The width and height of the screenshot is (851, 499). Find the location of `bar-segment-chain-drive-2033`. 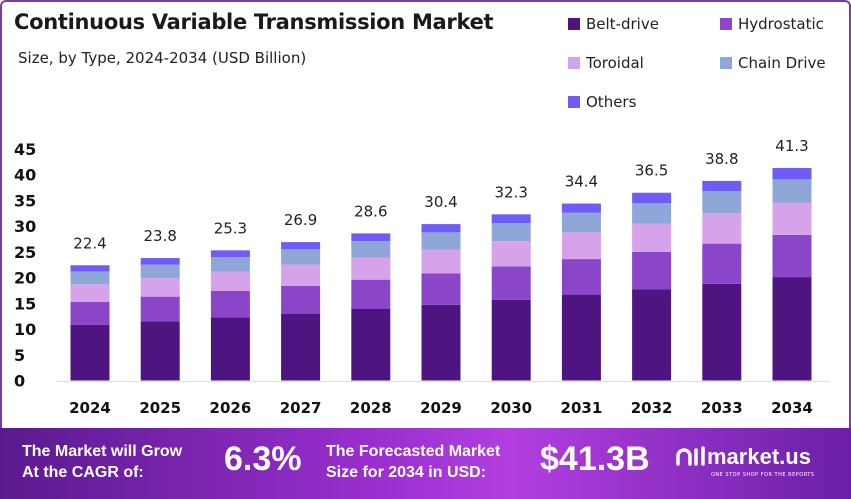

bar-segment-chain-drive-2033 is located at coordinates (722, 202).